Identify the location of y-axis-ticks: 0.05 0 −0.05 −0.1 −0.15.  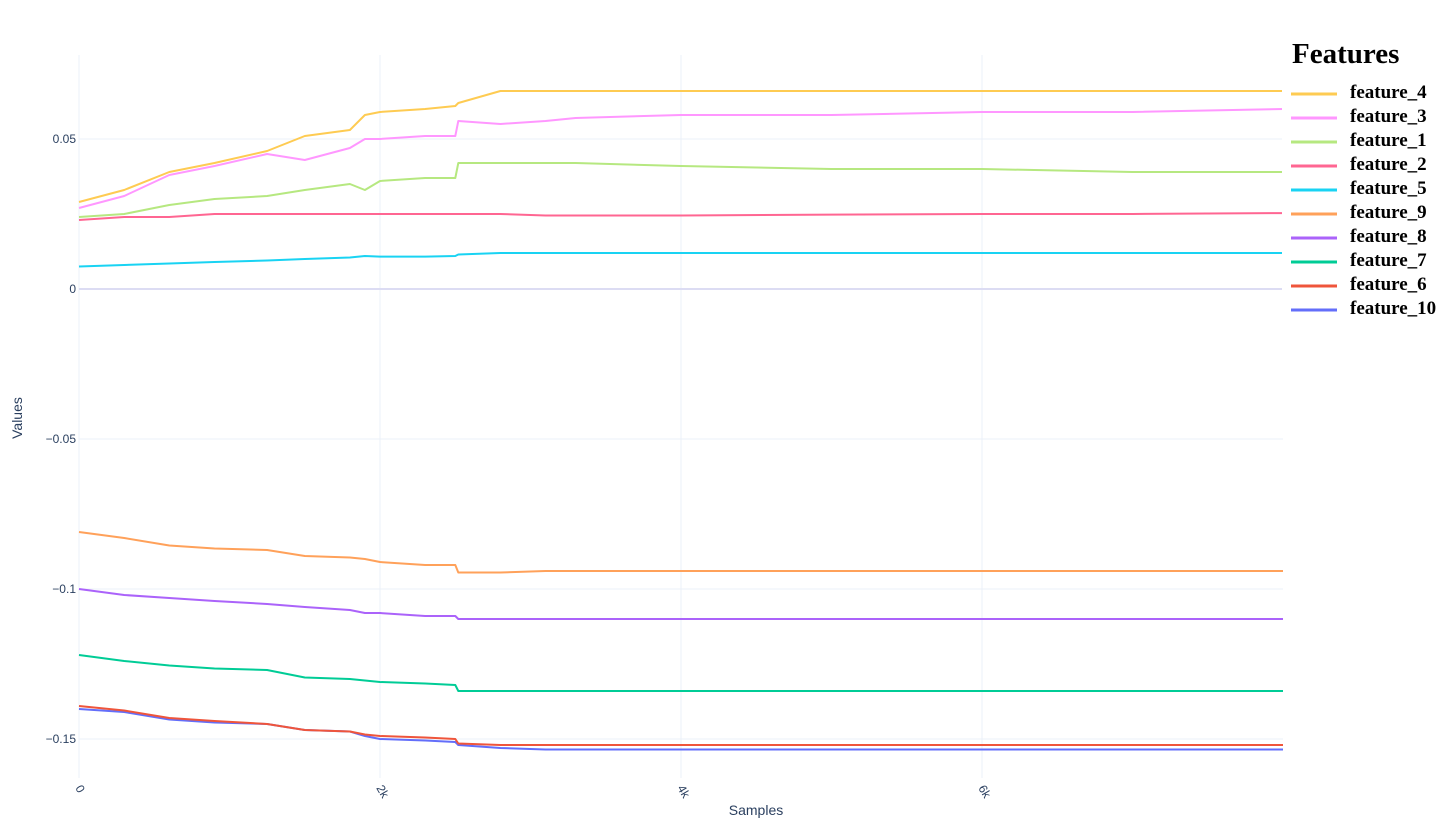
(61, 439).